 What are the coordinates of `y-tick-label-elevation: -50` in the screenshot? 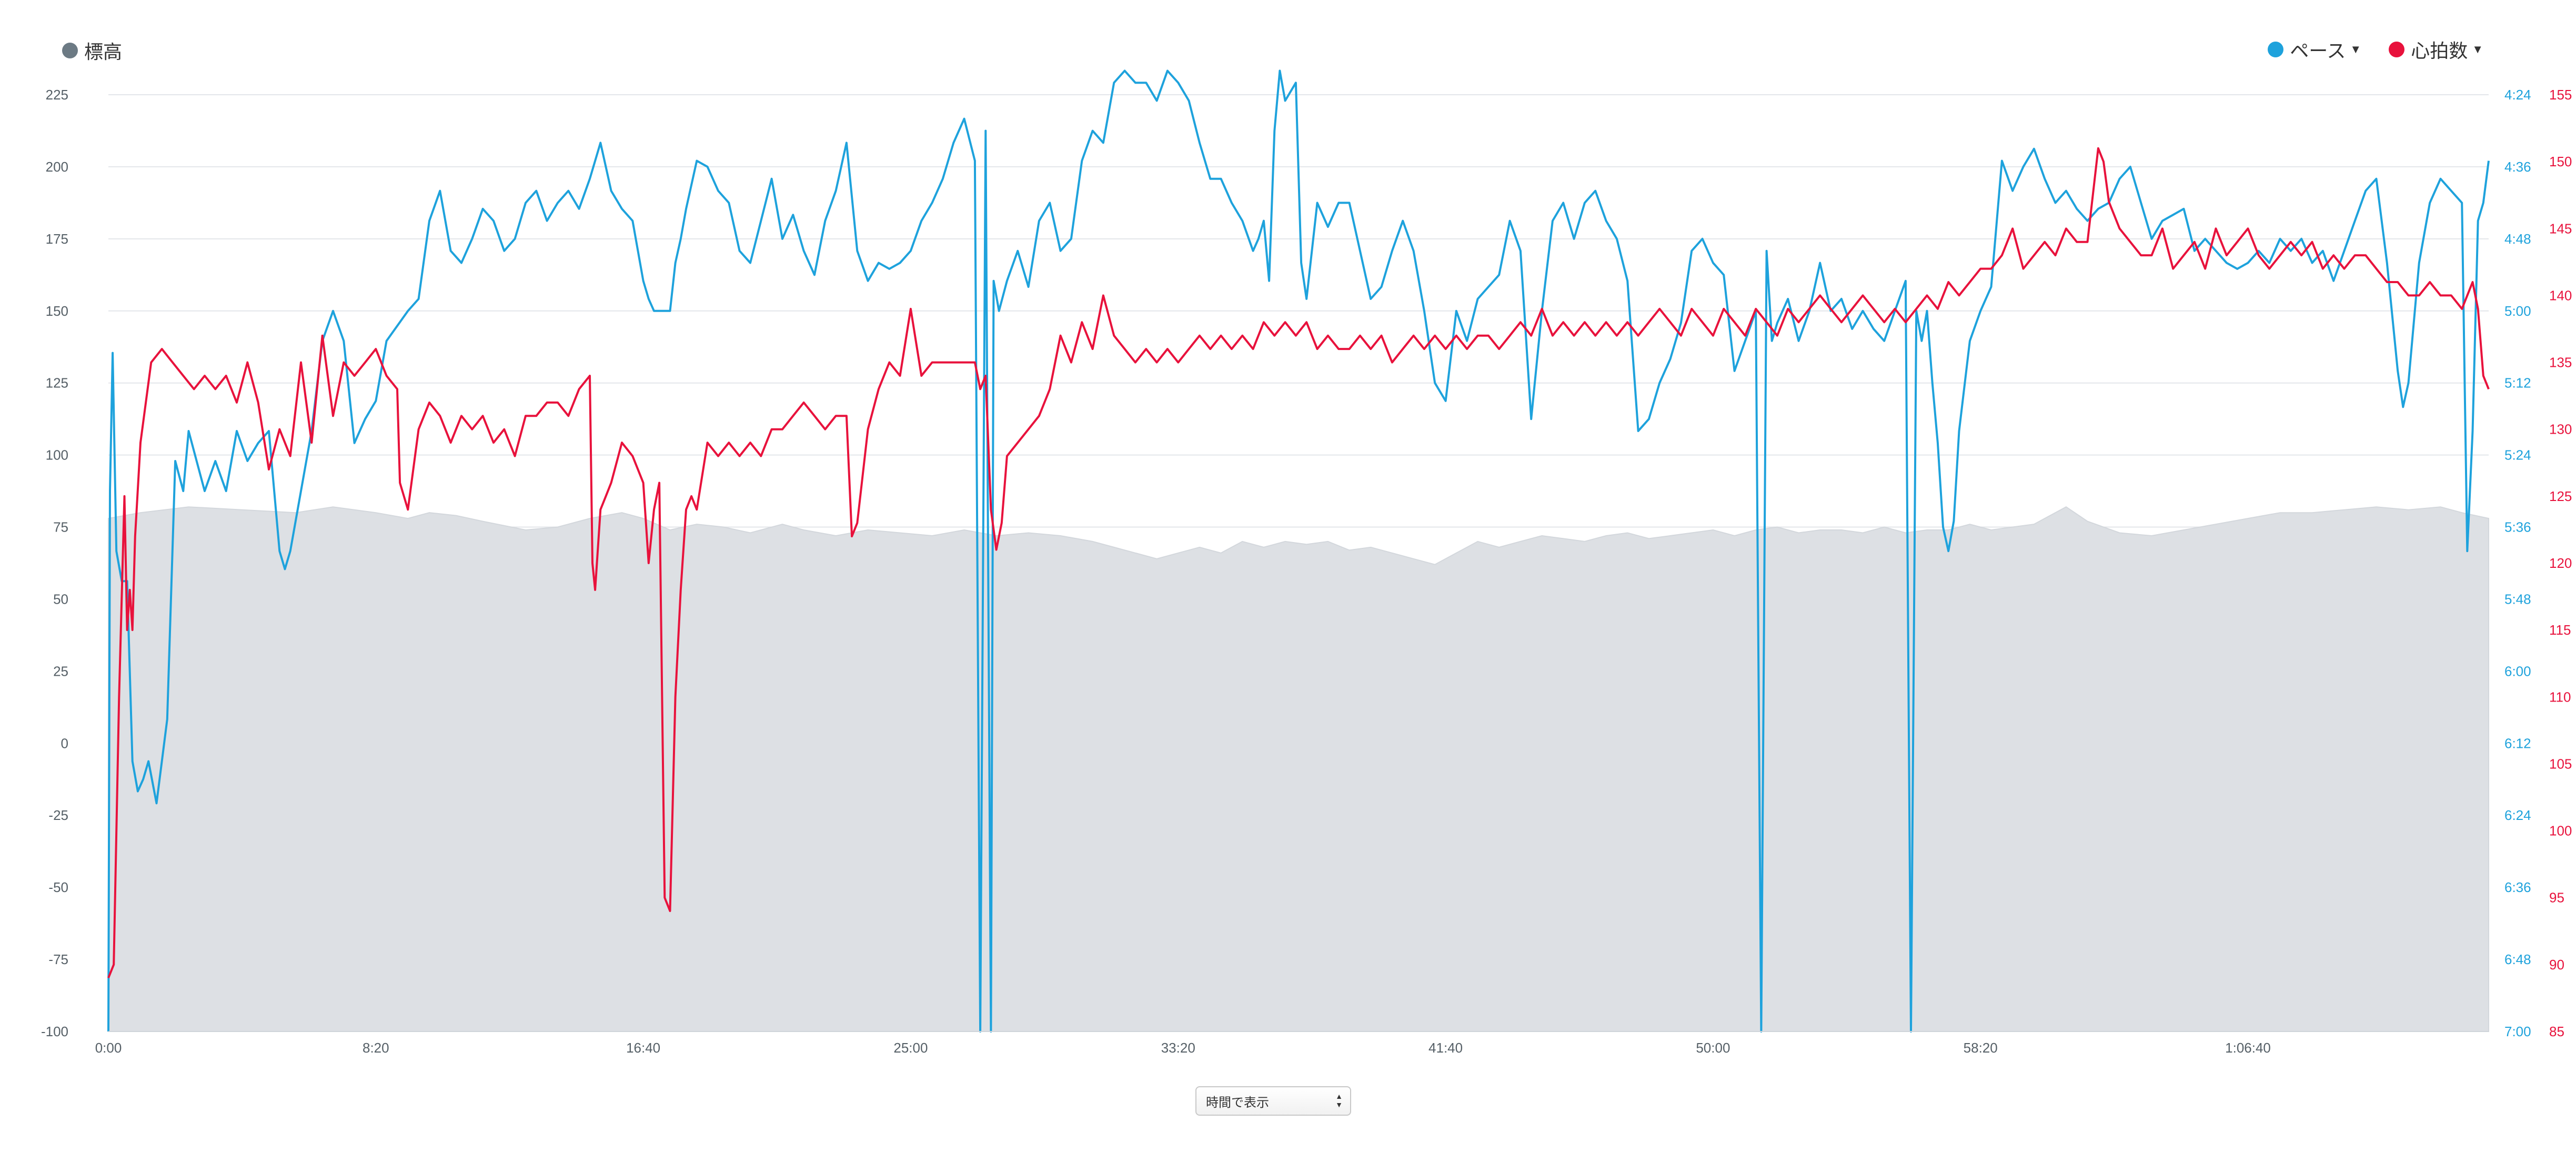 It's located at (58, 887).